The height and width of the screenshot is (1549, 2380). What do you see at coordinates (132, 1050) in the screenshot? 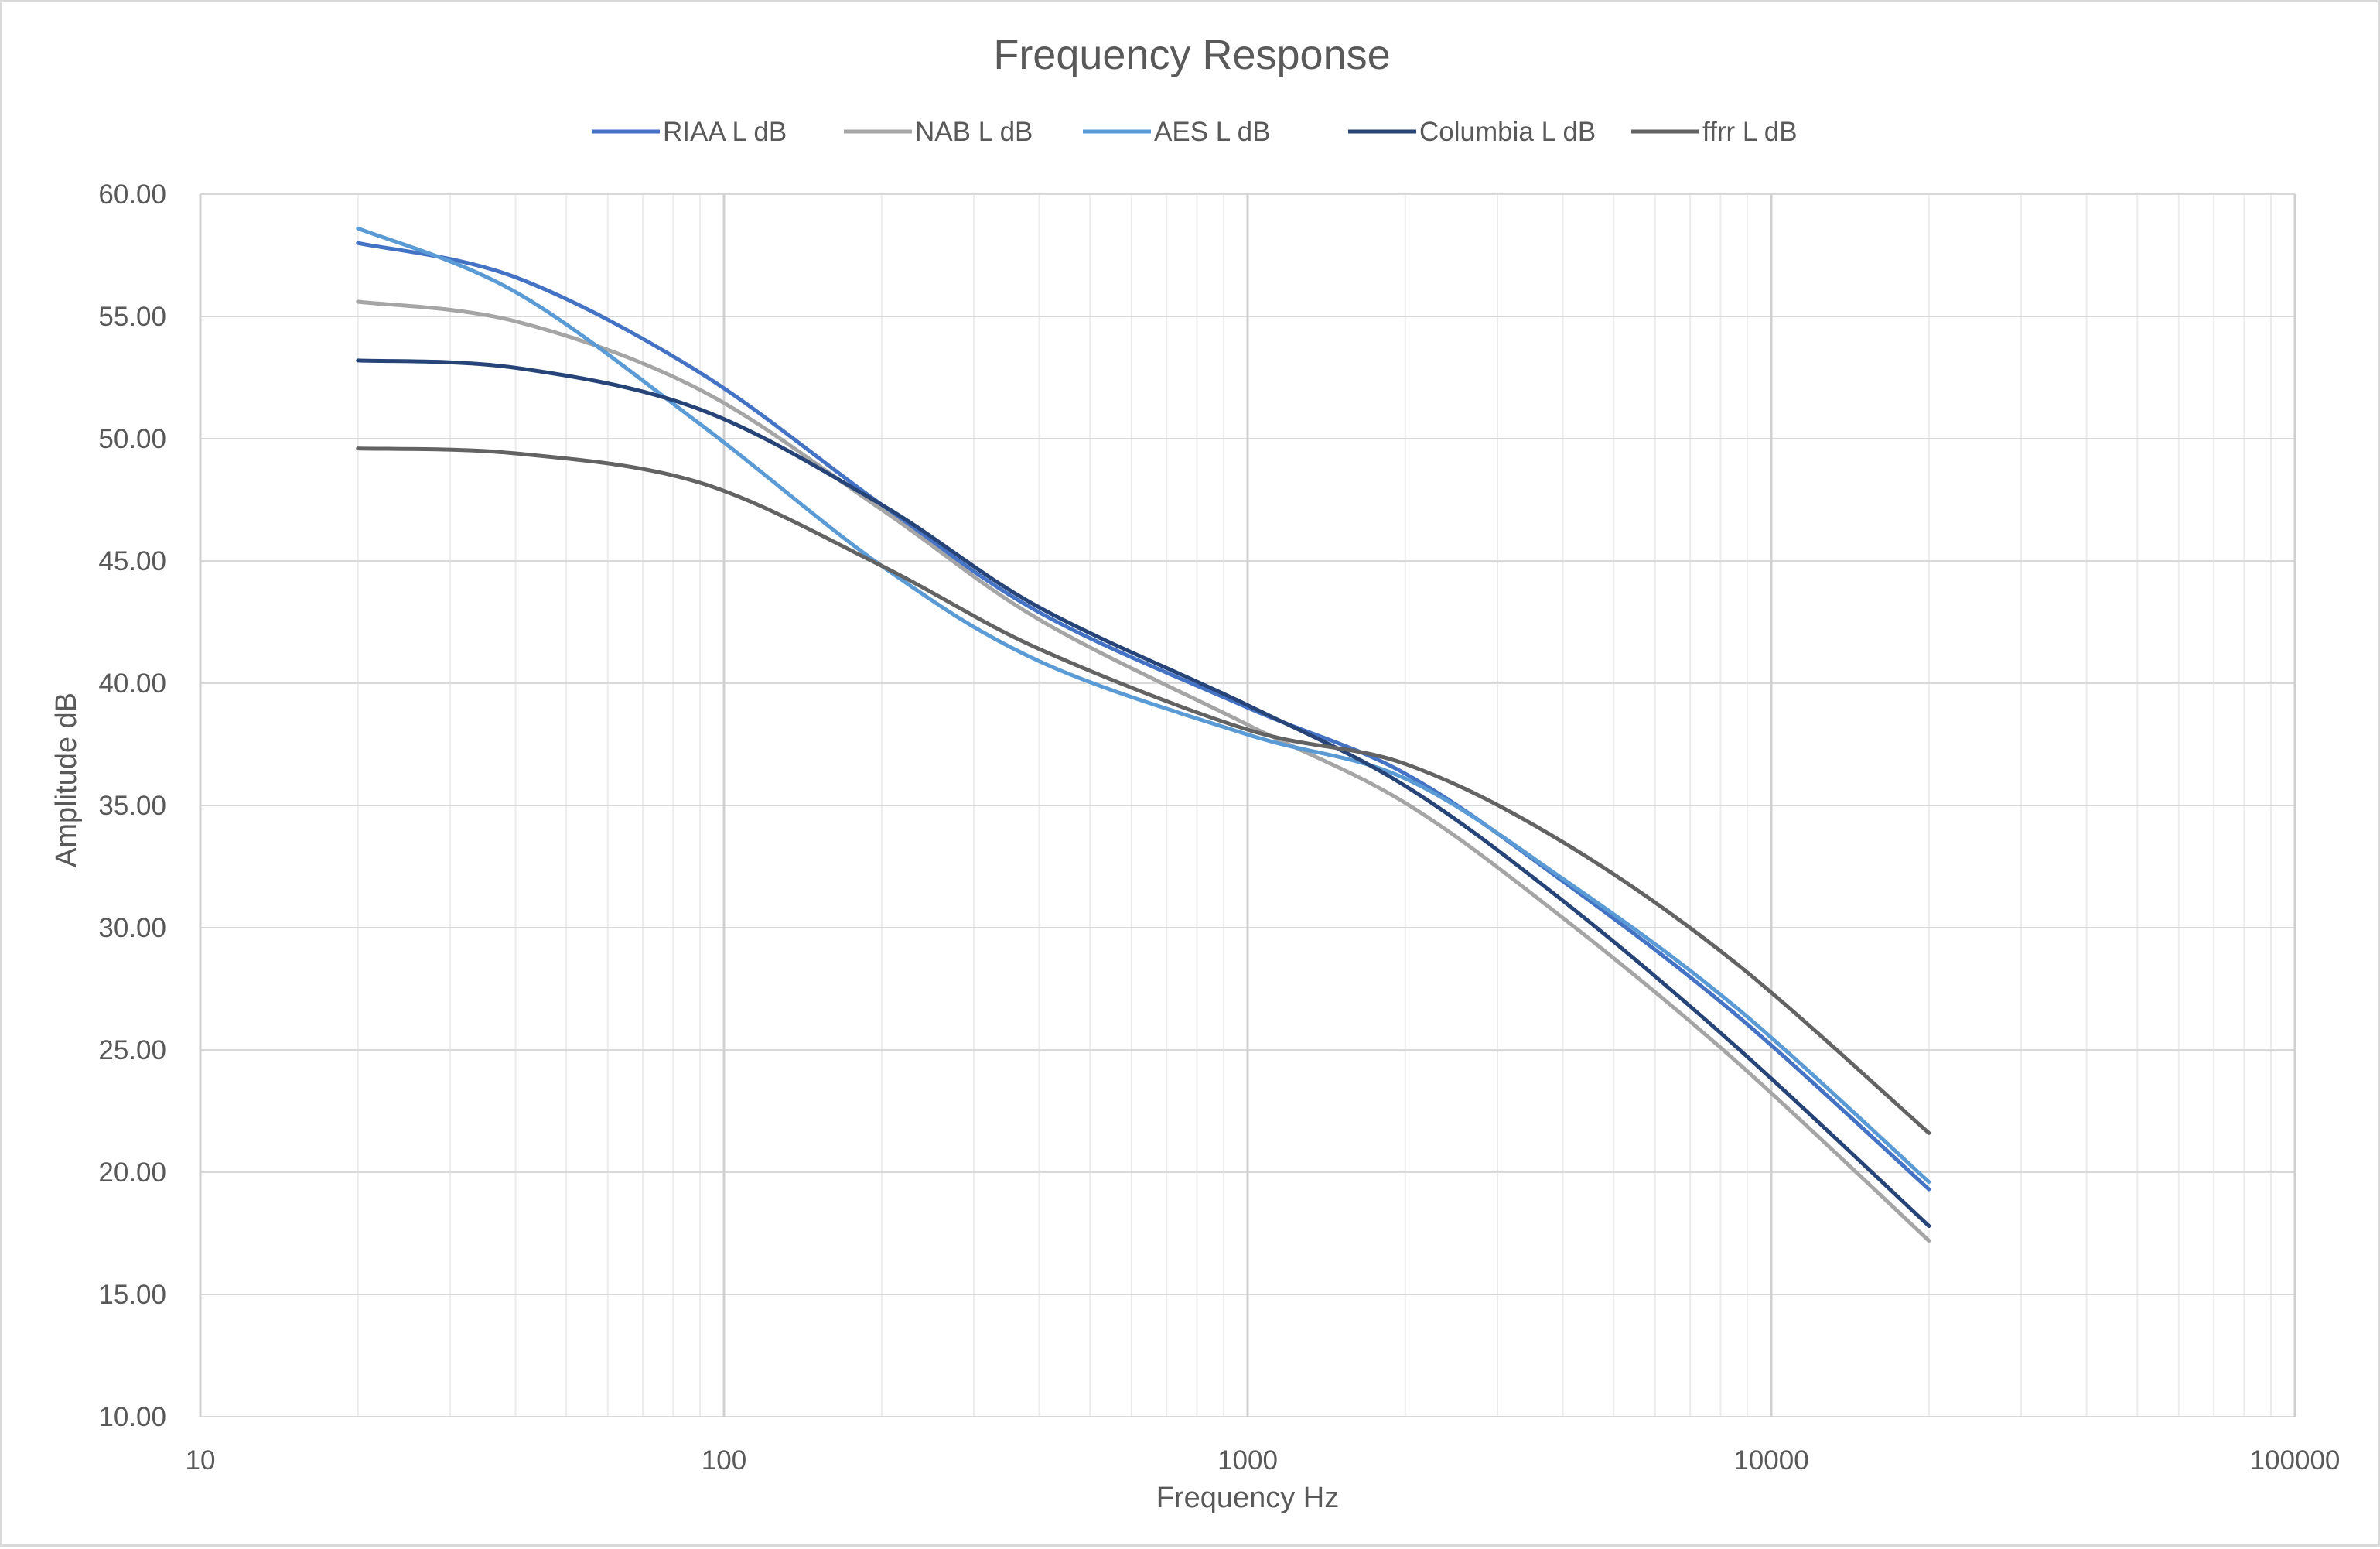
I see `y-tick-label: 25.00` at bounding box center [132, 1050].